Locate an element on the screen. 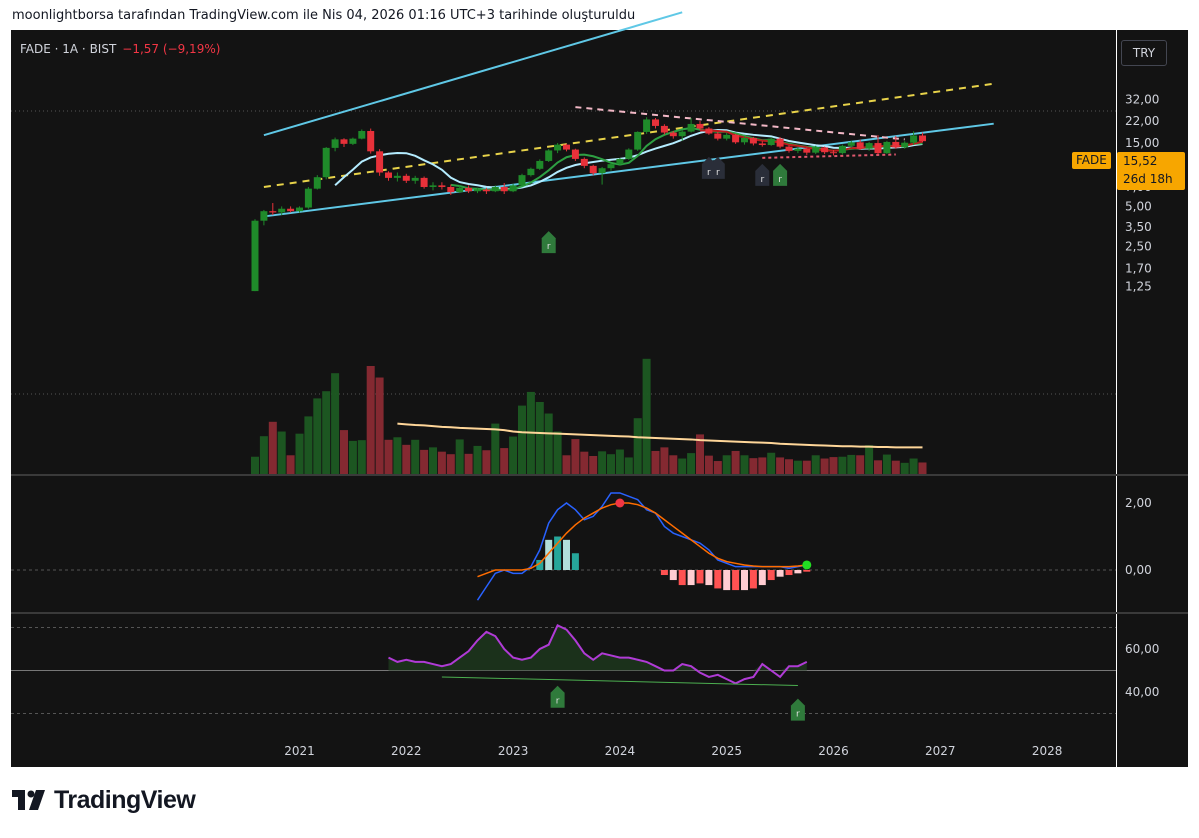 This screenshot has height=838, width=1199. price-axis-tick: 1,25 is located at coordinates (1138, 286).